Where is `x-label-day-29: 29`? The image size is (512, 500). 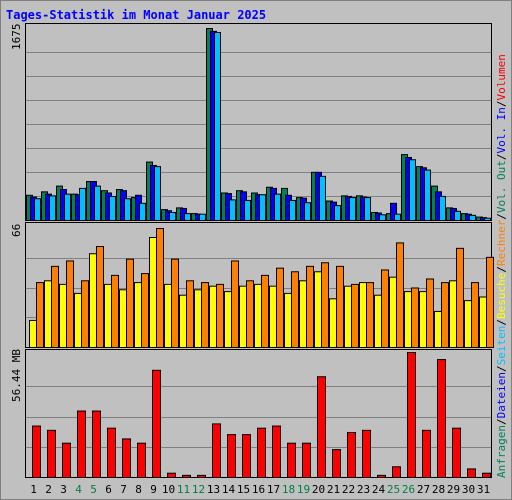 x-label-day-29: 29 is located at coordinates (453, 489).